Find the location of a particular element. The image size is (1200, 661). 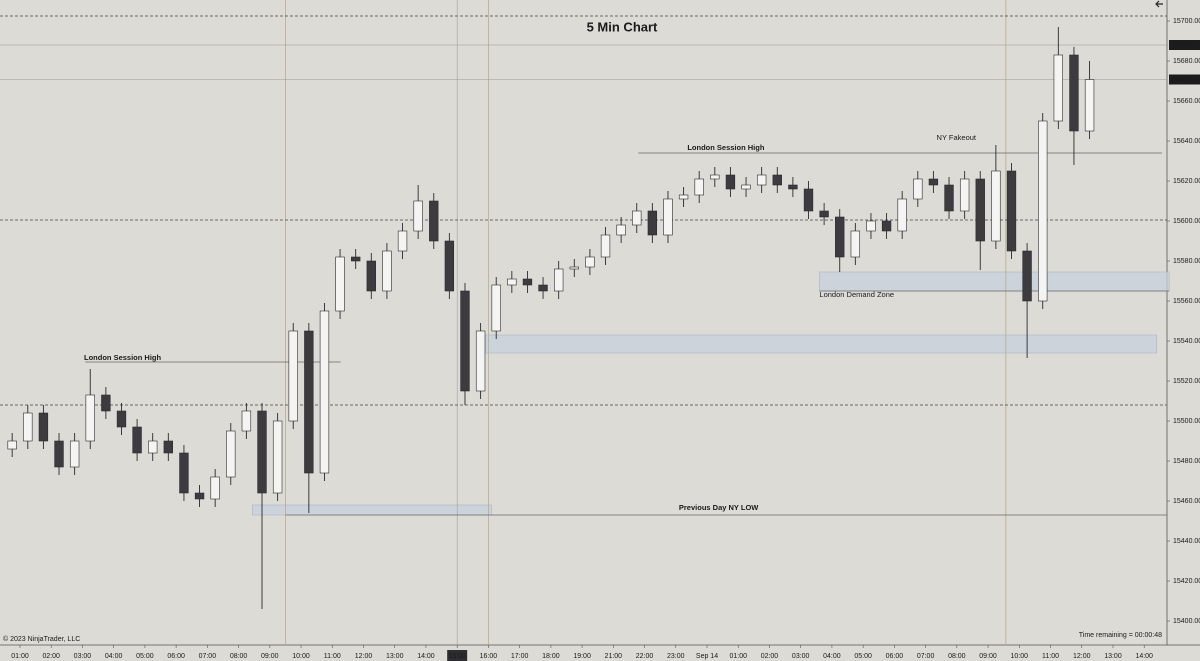

y-tick-label: 15540.00 is located at coordinates (1186, 341).